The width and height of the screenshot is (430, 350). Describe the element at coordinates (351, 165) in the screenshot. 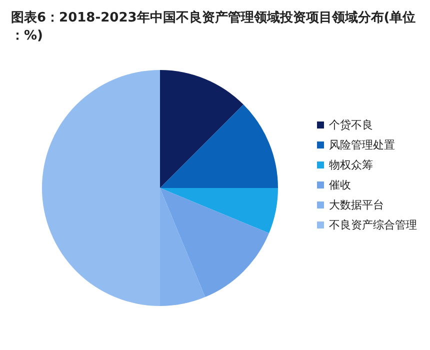

I see `legend-label: 物权众筹` at that location.